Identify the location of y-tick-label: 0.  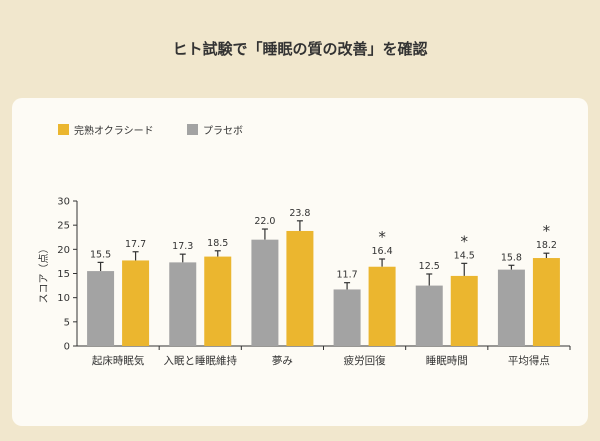
(67, 347).